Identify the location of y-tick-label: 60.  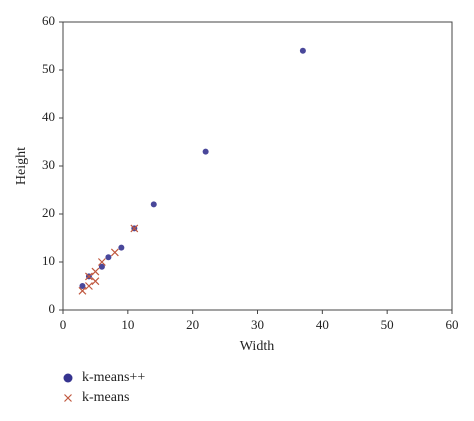
(48, 20).